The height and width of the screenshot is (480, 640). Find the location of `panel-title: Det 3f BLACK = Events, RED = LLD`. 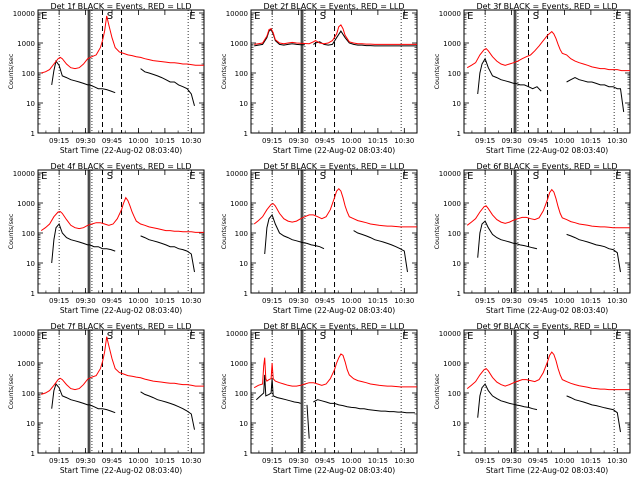

panel-title: Det 3f BLACK = Events, RED = LLD is located at coordinates (546, 6).